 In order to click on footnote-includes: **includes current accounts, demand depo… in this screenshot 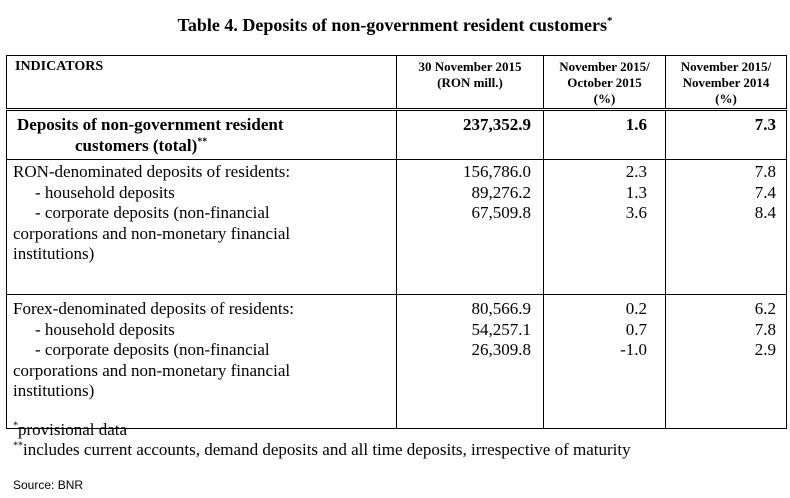, I will do `click(322, 450)`.